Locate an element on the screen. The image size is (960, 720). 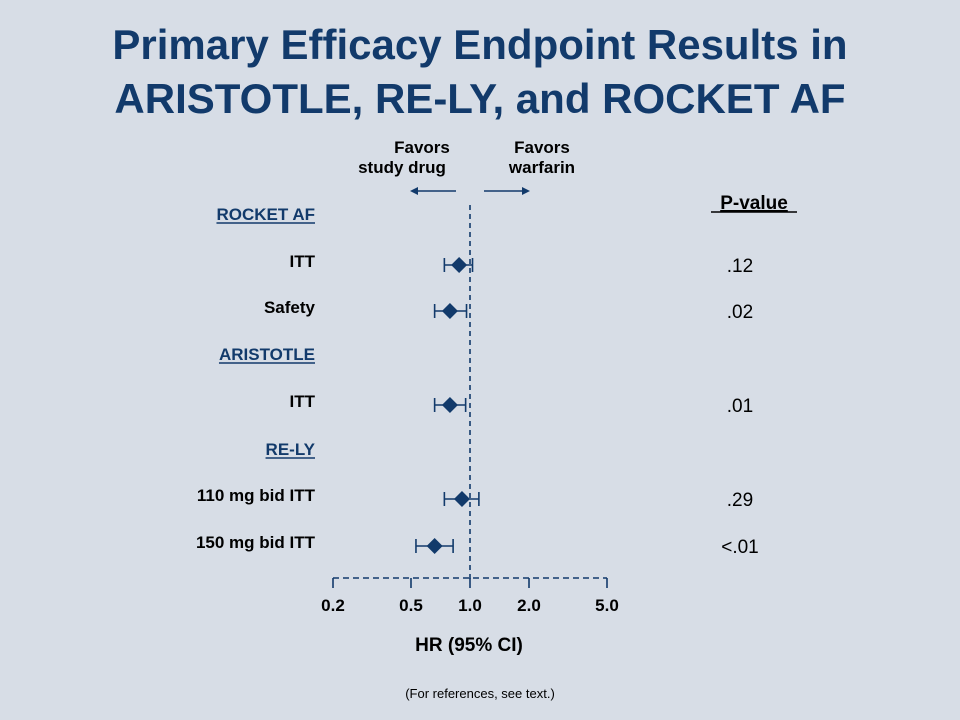
group-row: RE-LY is located at coordinates (290, 449).